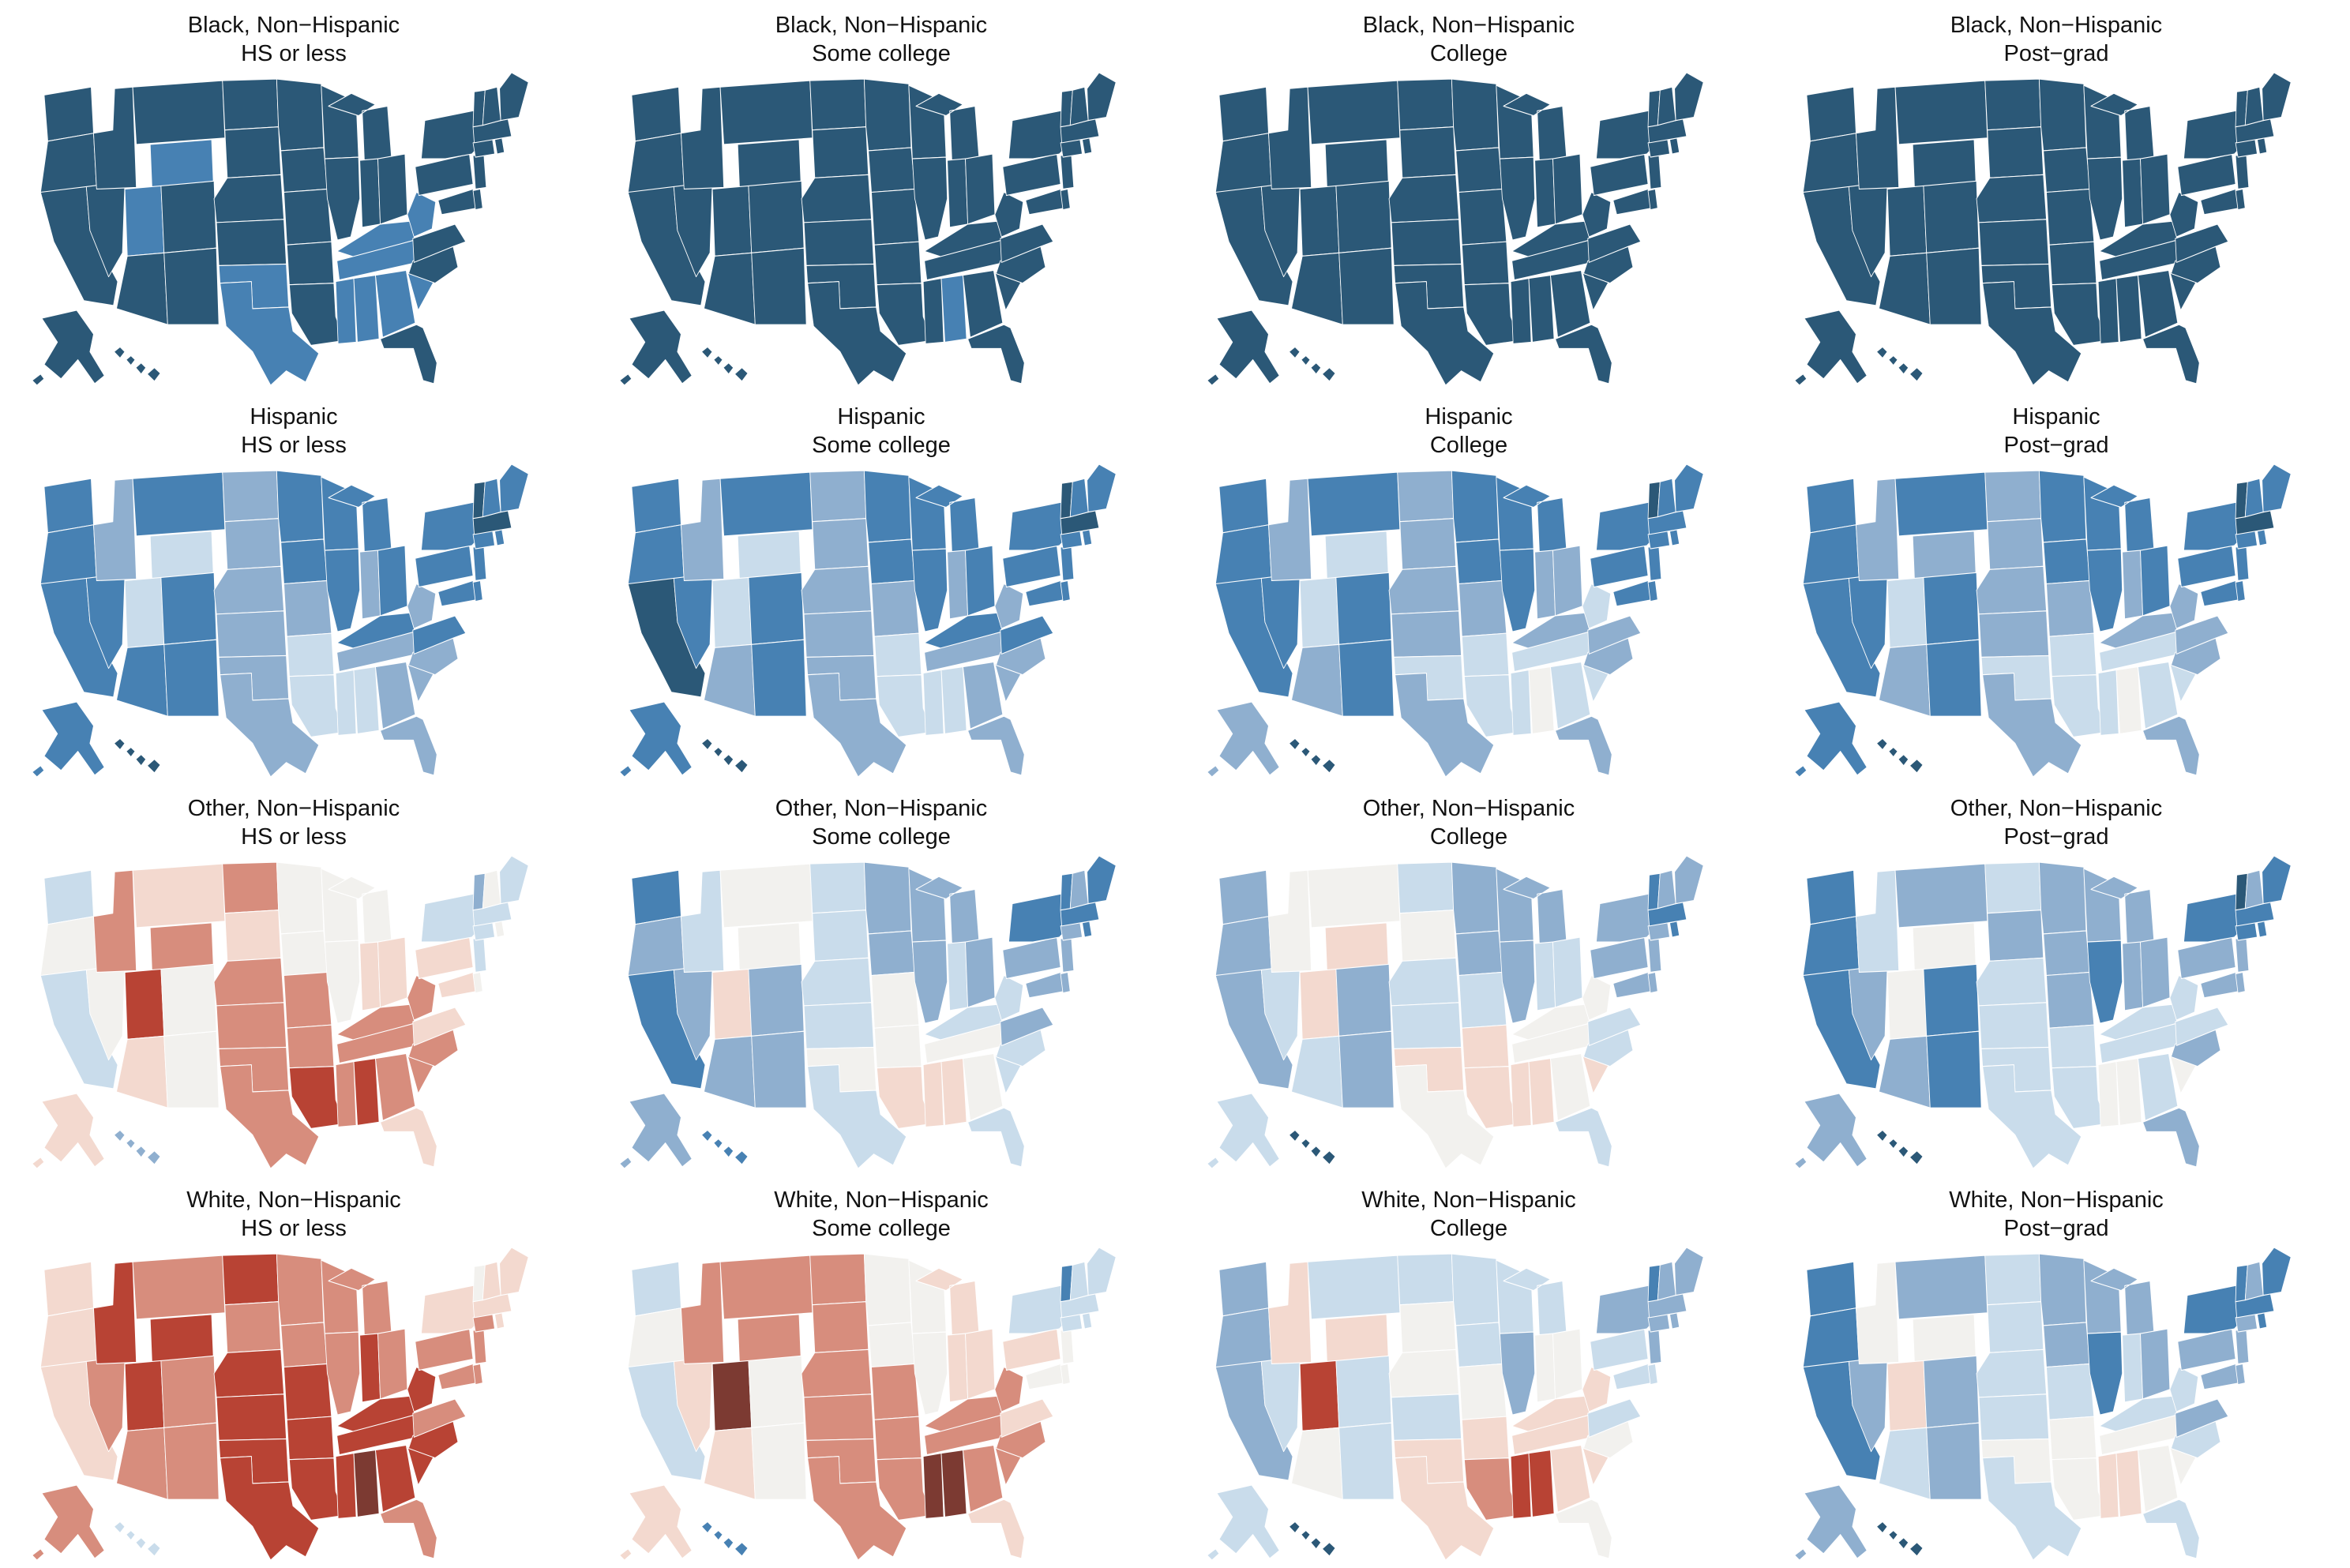  I want to click on state-AK, so click(1831, 739).